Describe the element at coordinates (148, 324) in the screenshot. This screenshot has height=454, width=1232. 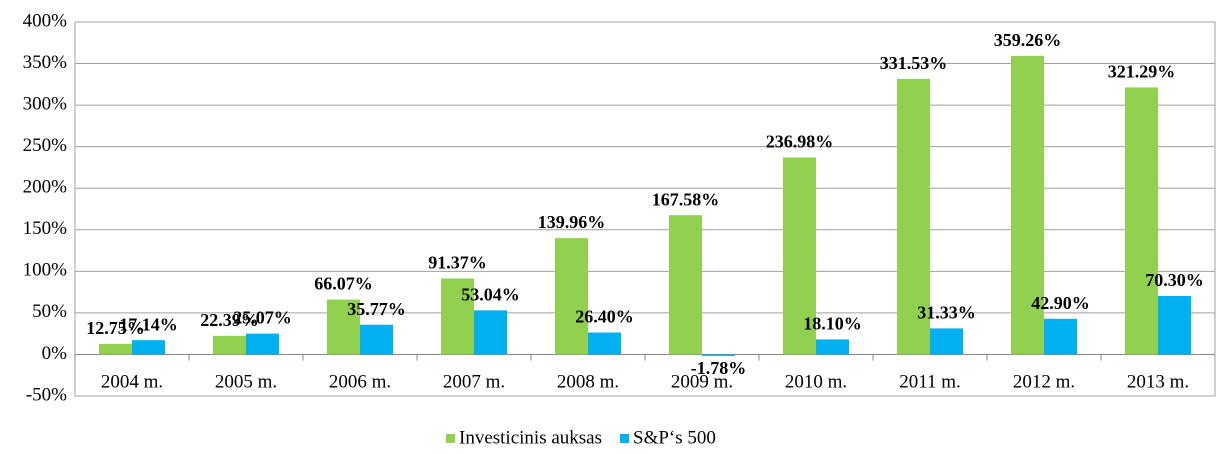
I see `data-label: 17.14%` at that location.